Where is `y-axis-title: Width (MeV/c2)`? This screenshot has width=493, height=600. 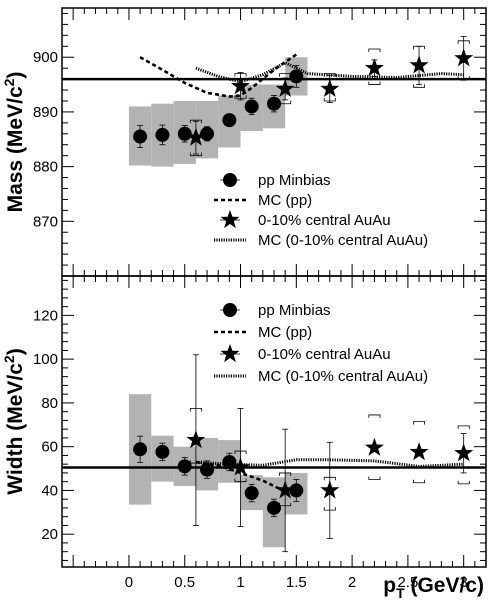
y-axis-title: Width (MeV/c2) is located at coordinates (14, 421).